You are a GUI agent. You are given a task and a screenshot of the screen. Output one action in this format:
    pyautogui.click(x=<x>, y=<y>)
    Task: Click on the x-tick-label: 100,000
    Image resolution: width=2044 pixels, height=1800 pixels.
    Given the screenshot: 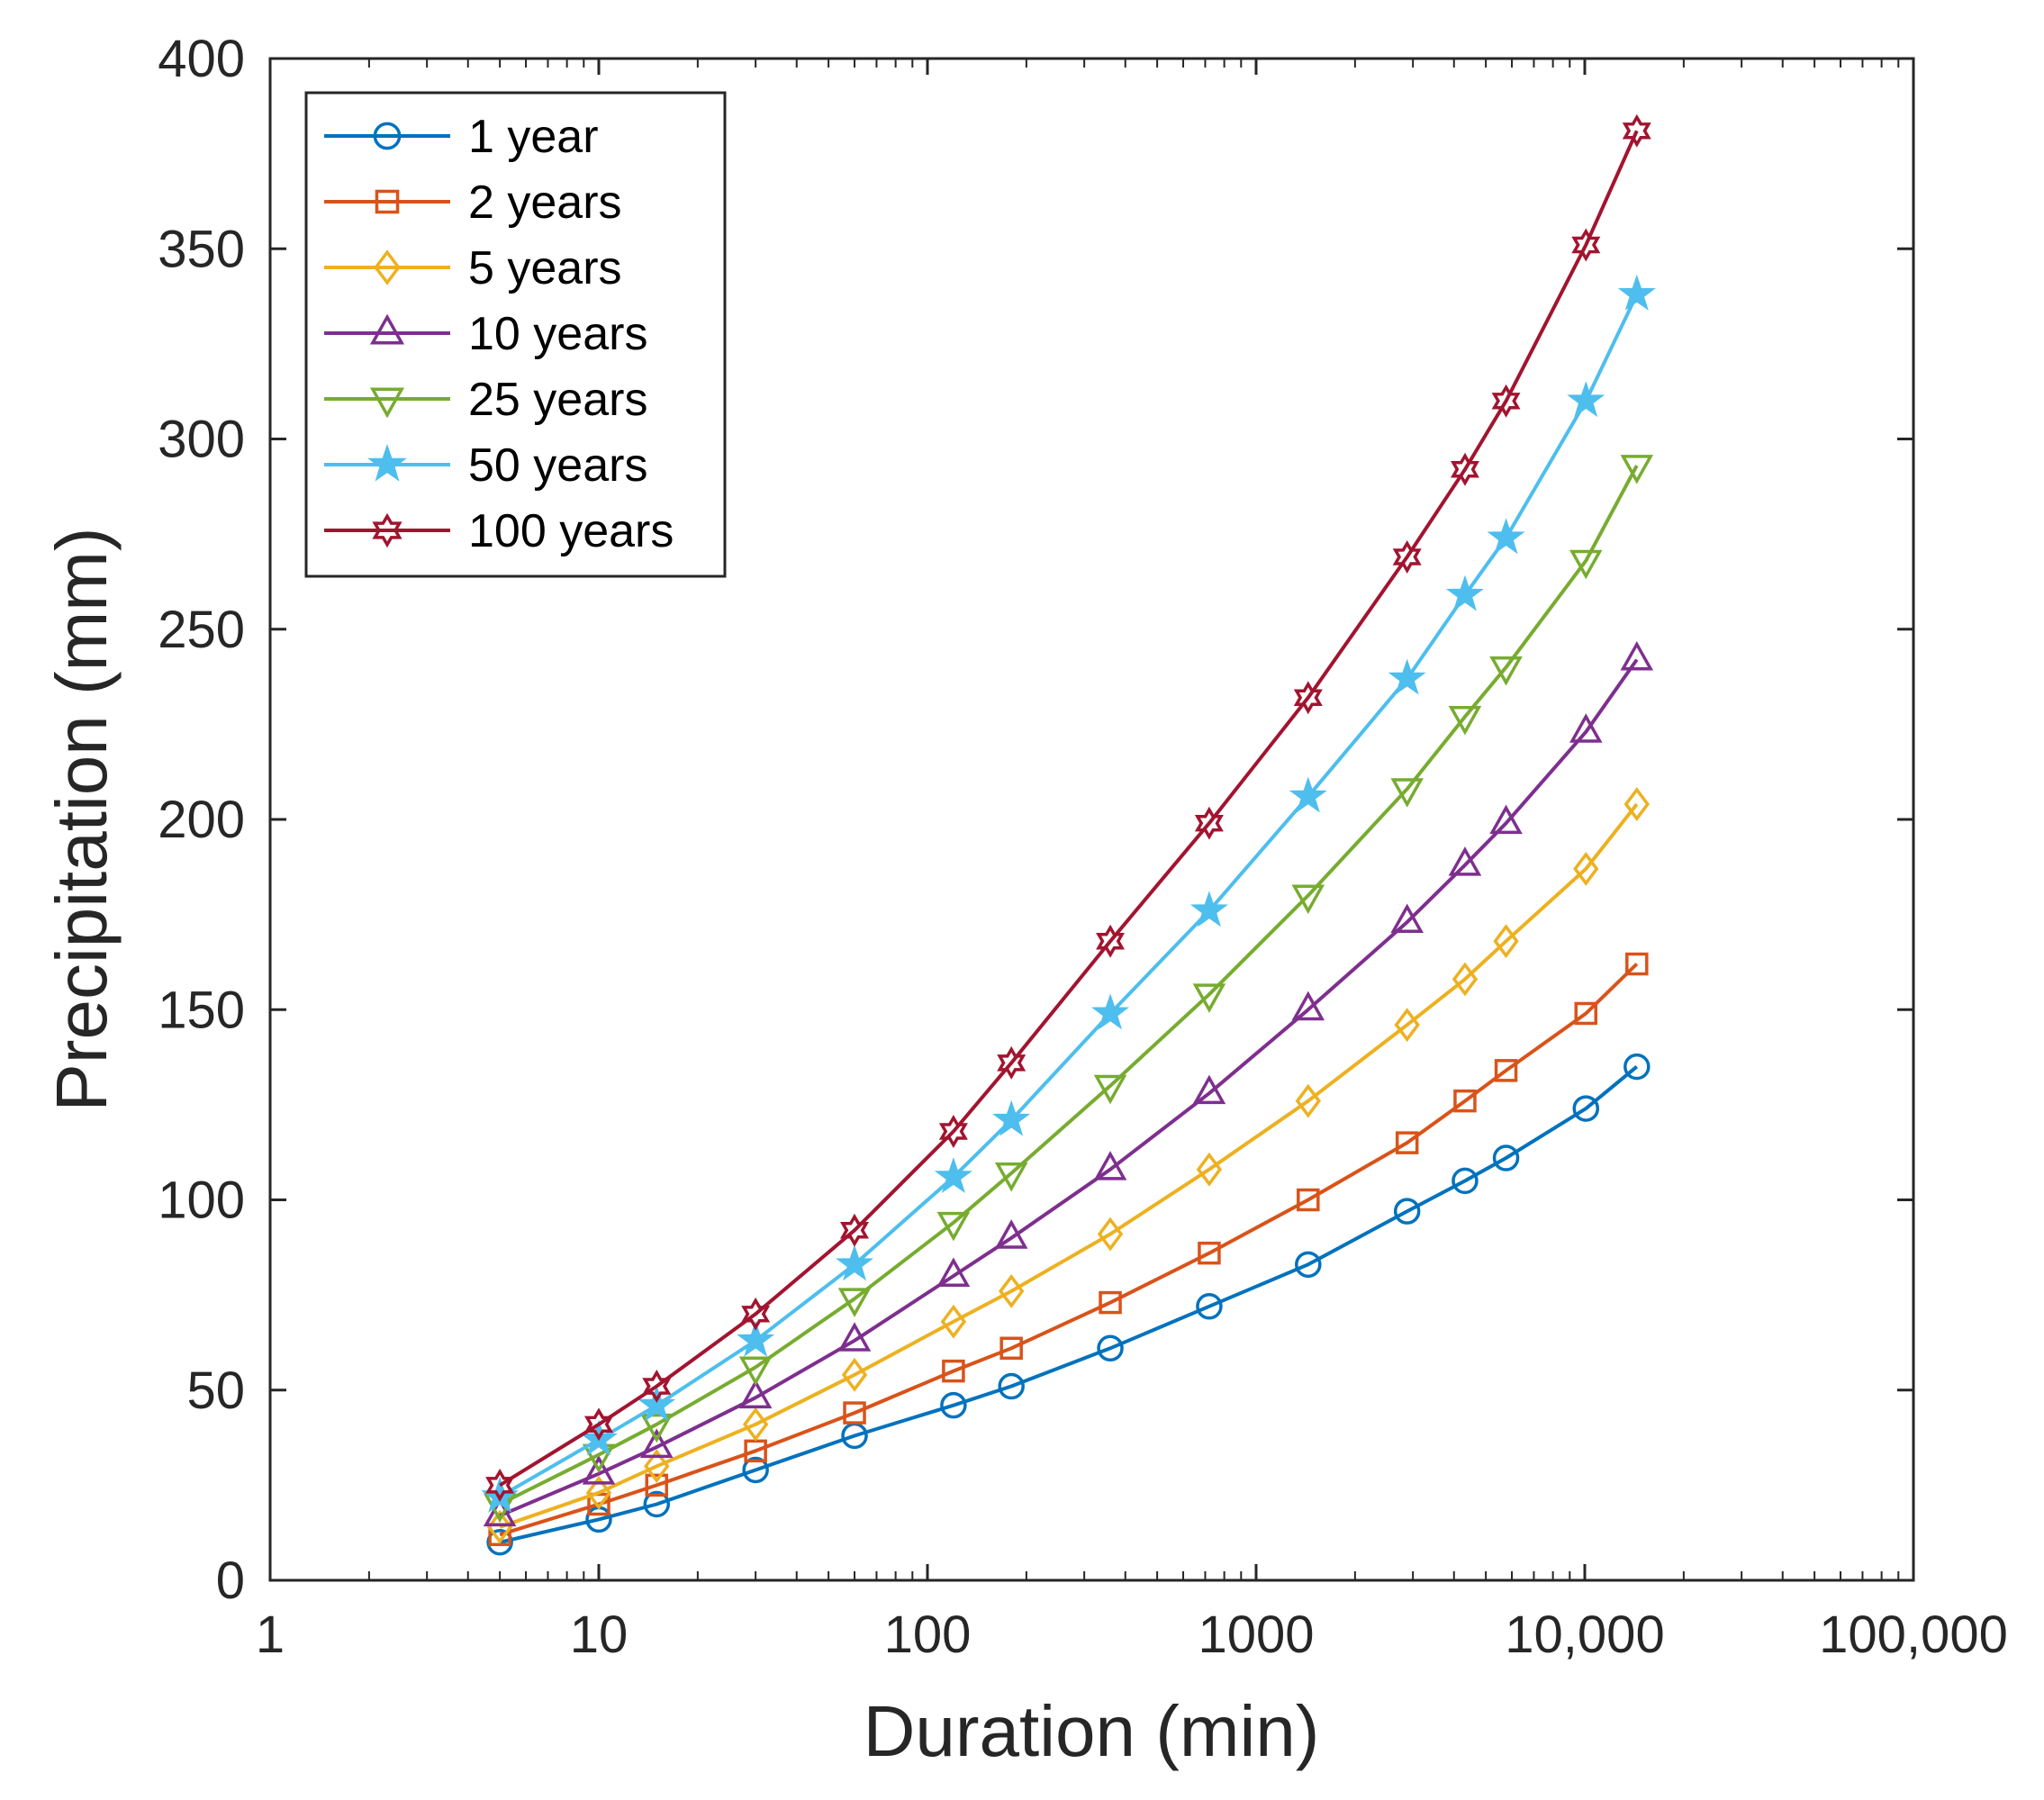 What is the action you would take?
    pyautogui.click(x=1913, y=1635)
    